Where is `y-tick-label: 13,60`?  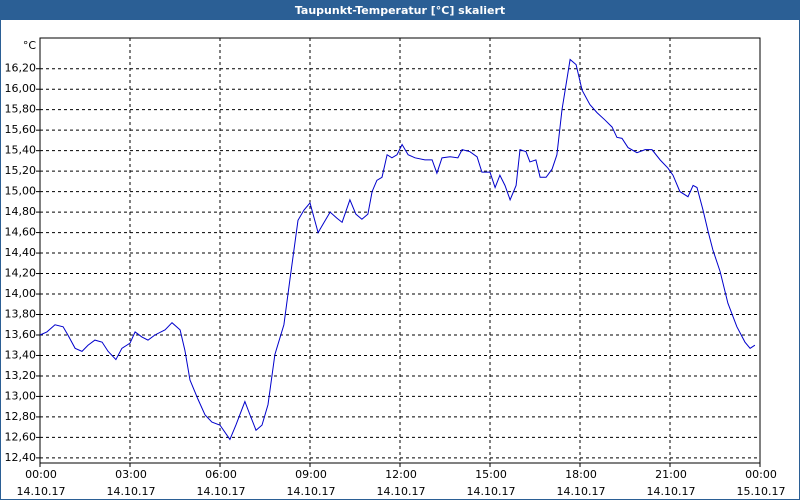 y-tick-label: 13,60 is located at coordinates (21, 334).